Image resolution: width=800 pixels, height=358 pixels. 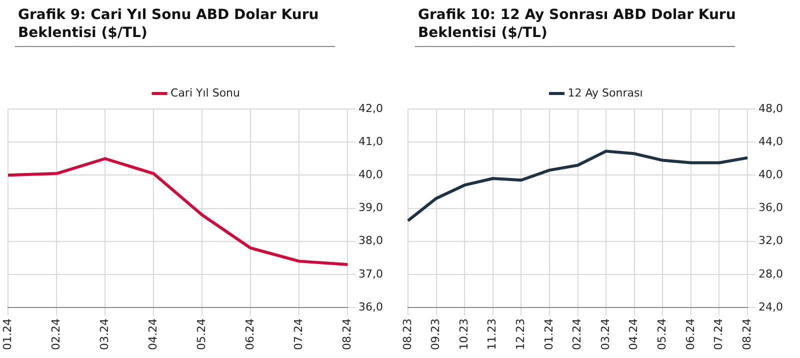 What do you see at coordinates (435, 334) in the screenshot?
I see `x-tick-label: 09.23` at bounding box center [435, 334].